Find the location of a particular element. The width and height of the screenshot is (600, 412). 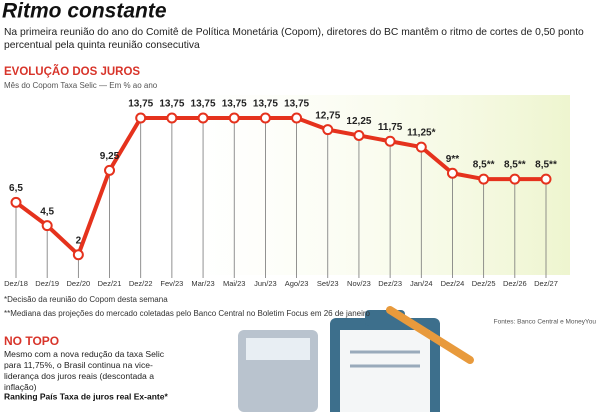

x-tick-label: Dez/21 is located at coordinates (110, 283).